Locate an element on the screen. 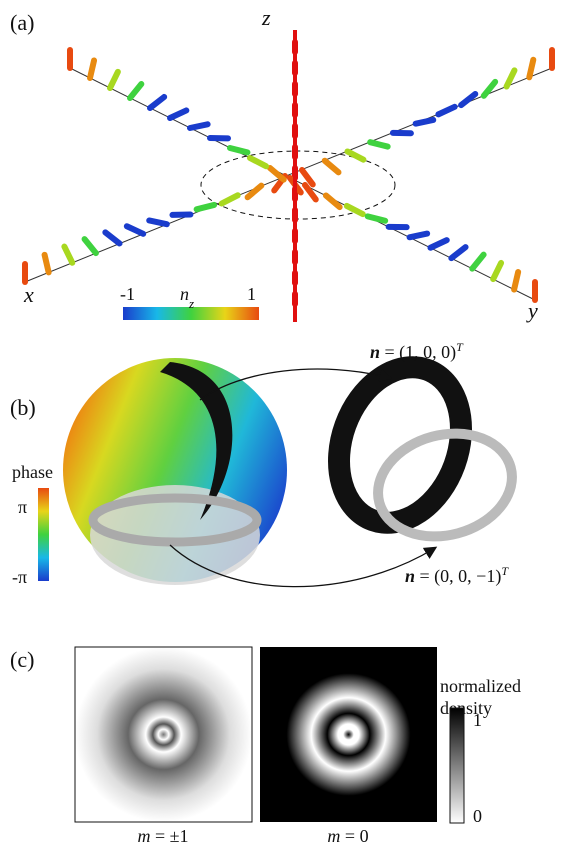 The image size is (580, 850). text: = ±1 is located at coordinates (169, 836).